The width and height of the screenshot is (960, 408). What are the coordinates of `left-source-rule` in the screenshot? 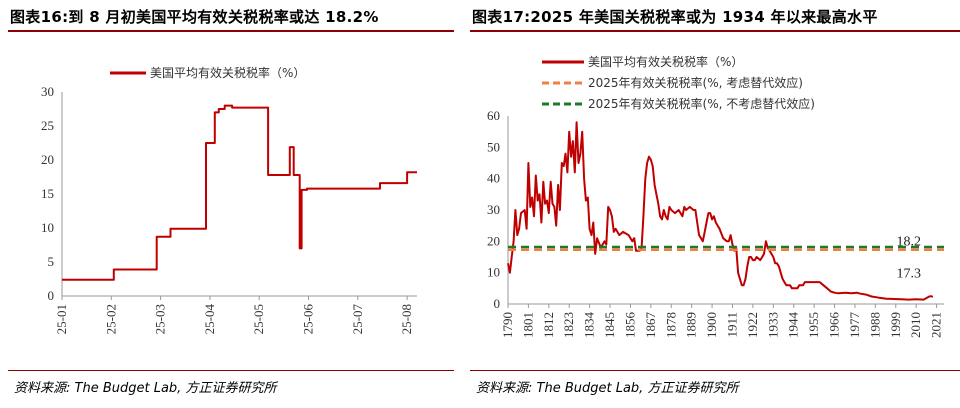 It's located at (231, 370).